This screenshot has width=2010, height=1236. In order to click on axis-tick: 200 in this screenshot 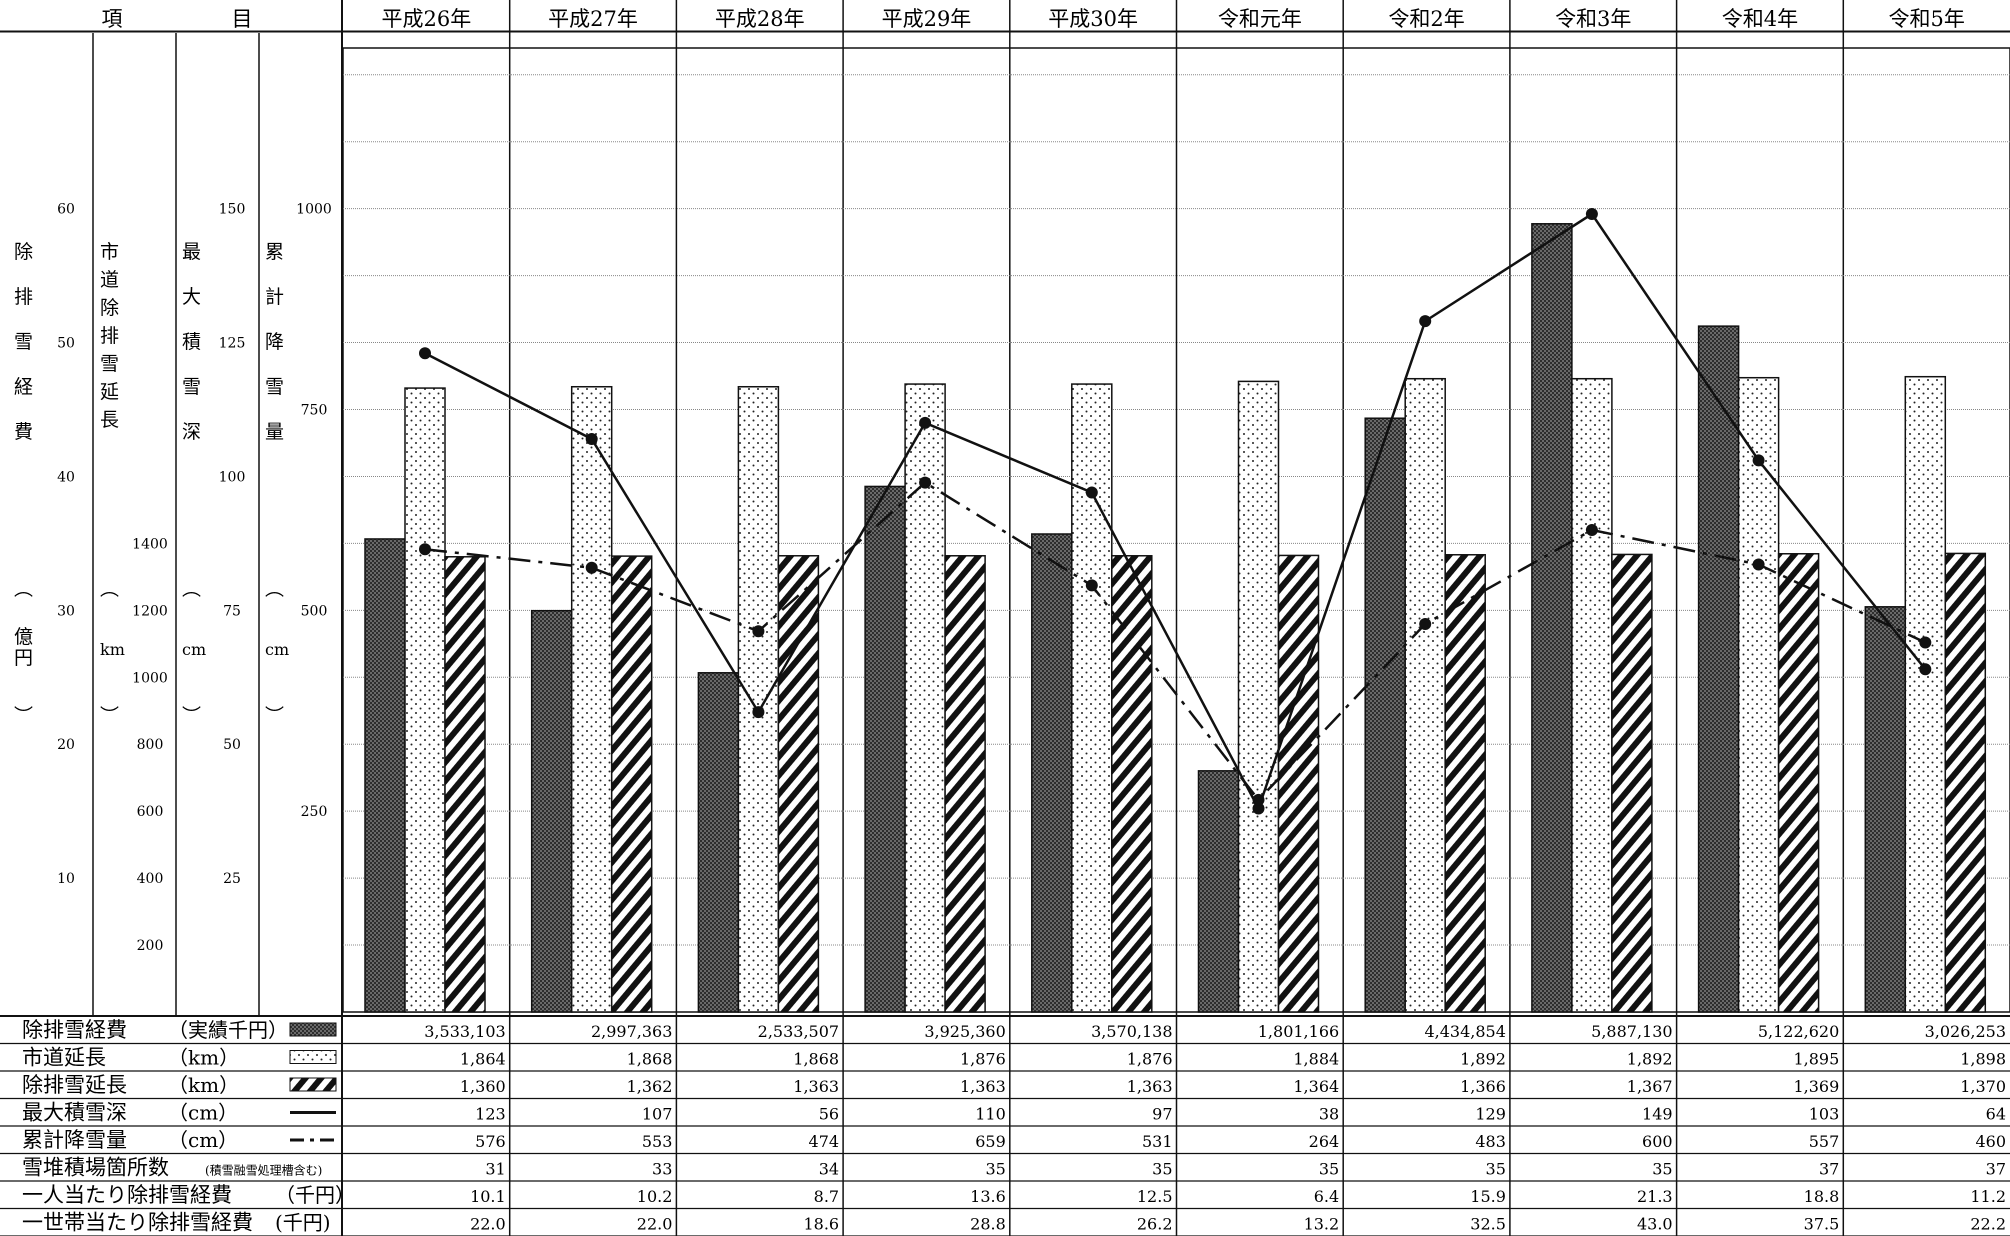, I will do `click(150, 946)`.